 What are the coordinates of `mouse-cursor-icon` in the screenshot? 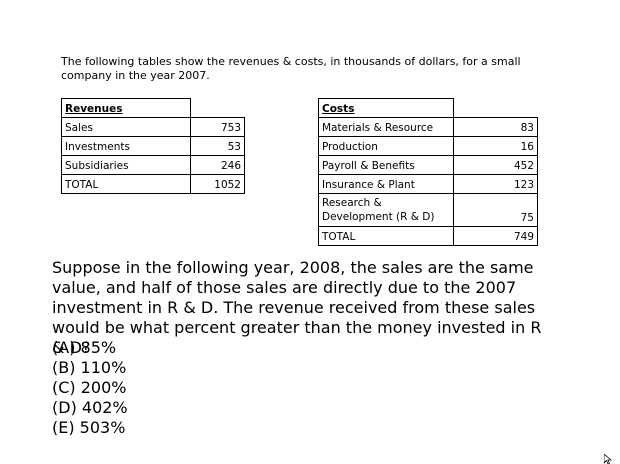 It's located at (608, 459).